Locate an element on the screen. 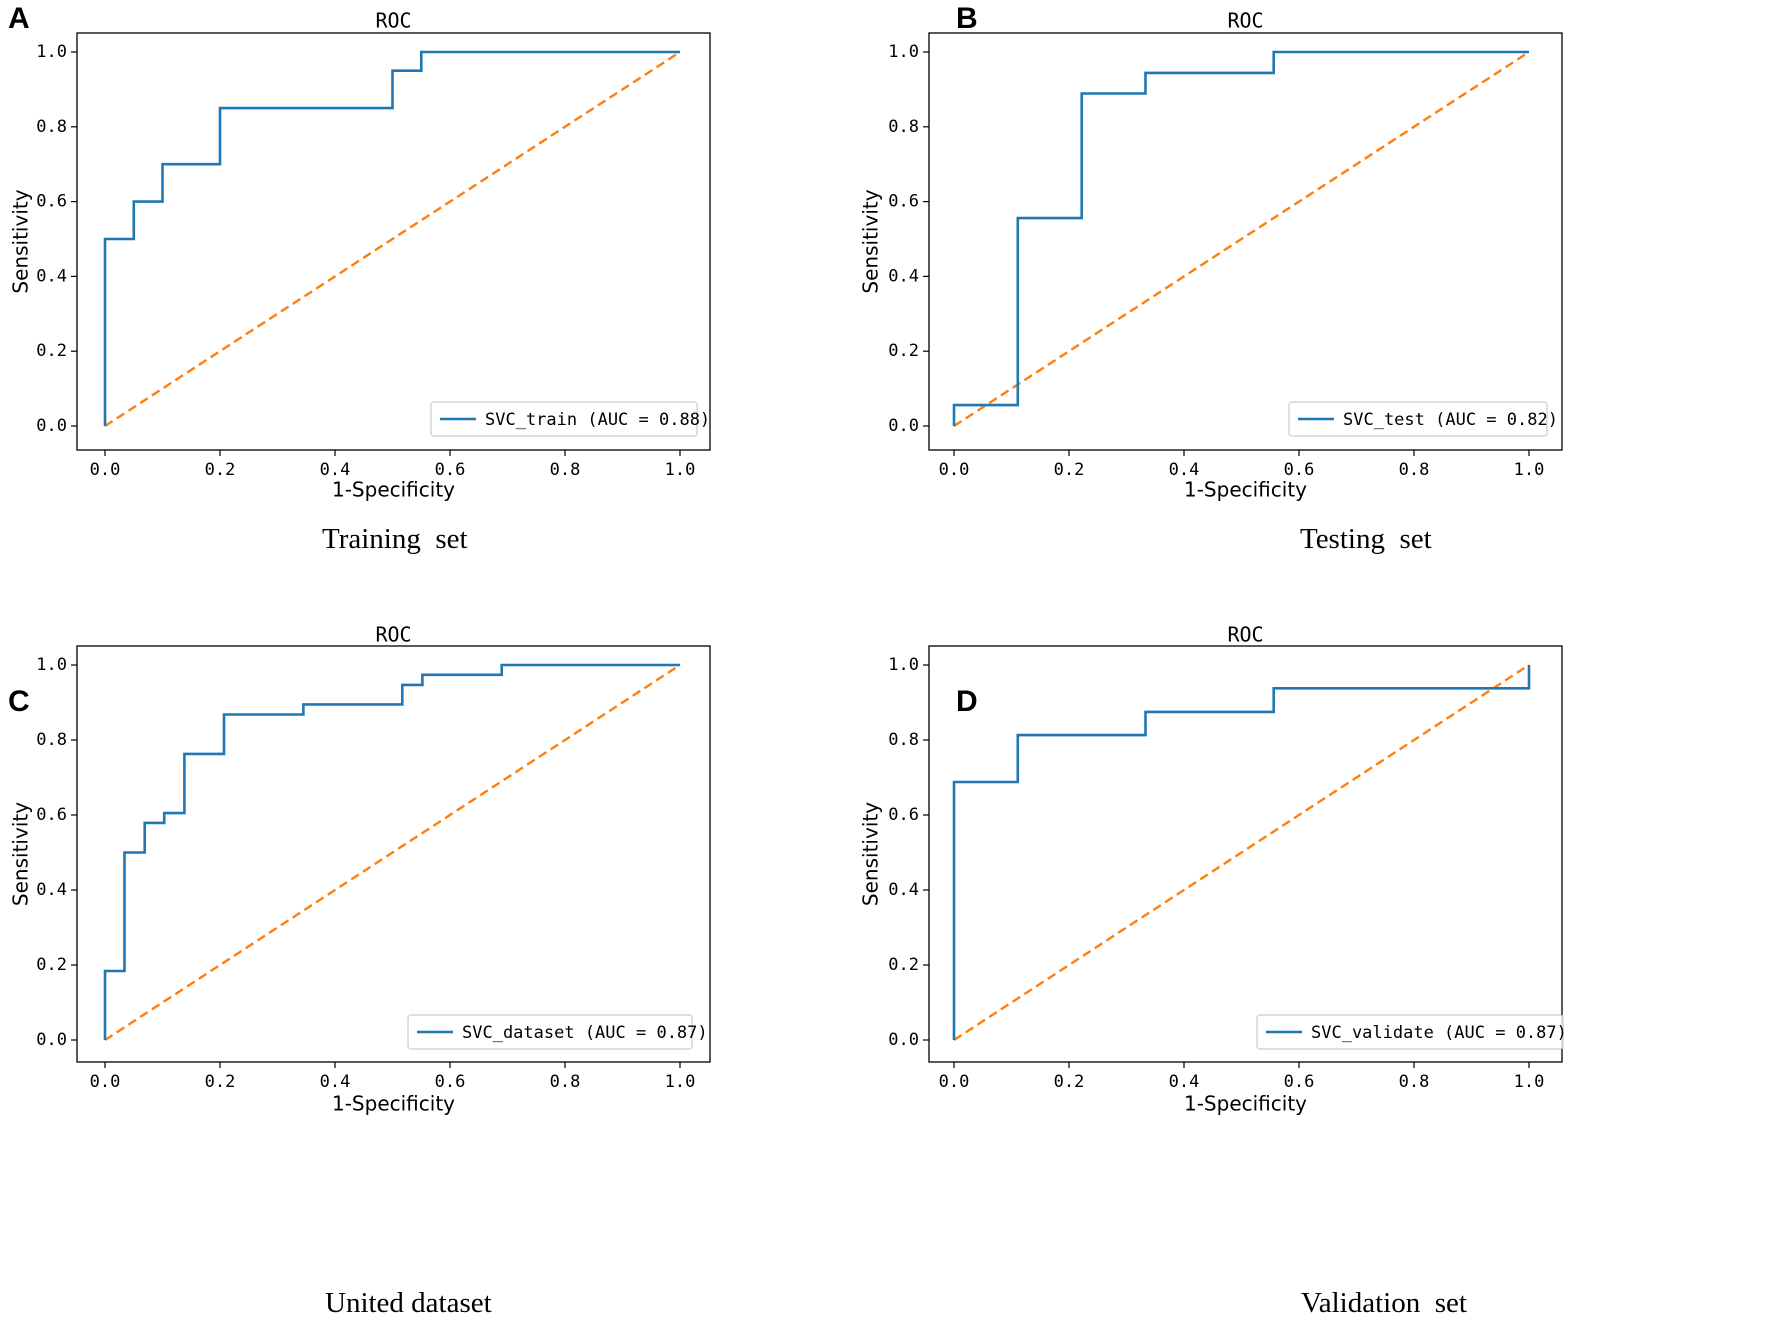  panel-letter: C is located at coordinates (19, 701).